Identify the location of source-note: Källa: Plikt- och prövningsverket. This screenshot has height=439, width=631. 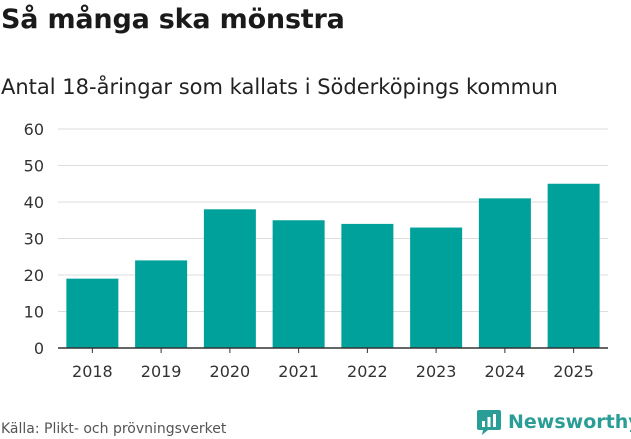
(114, 429).